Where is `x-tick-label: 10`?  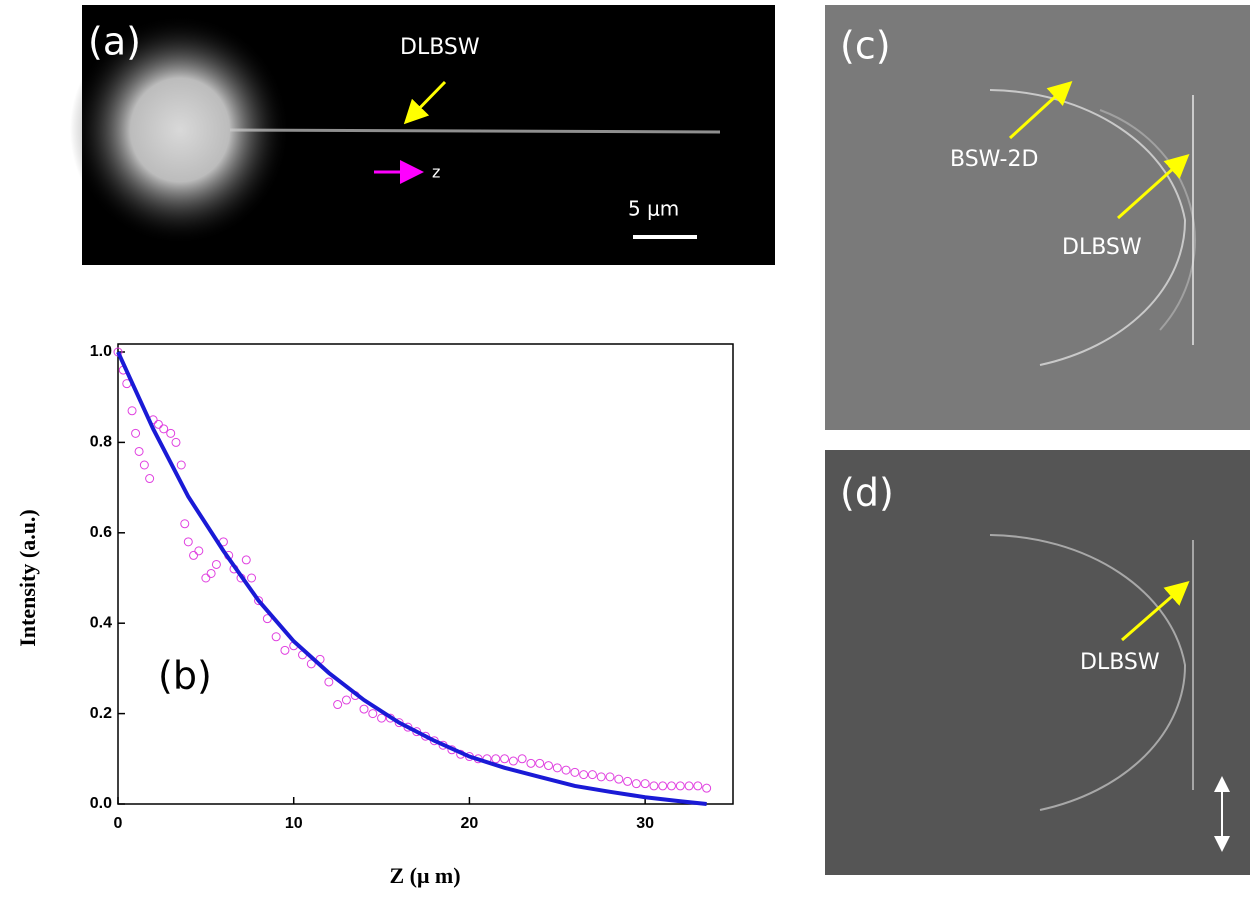 x-tick-label: 10 is located at coordinates (294, 823).